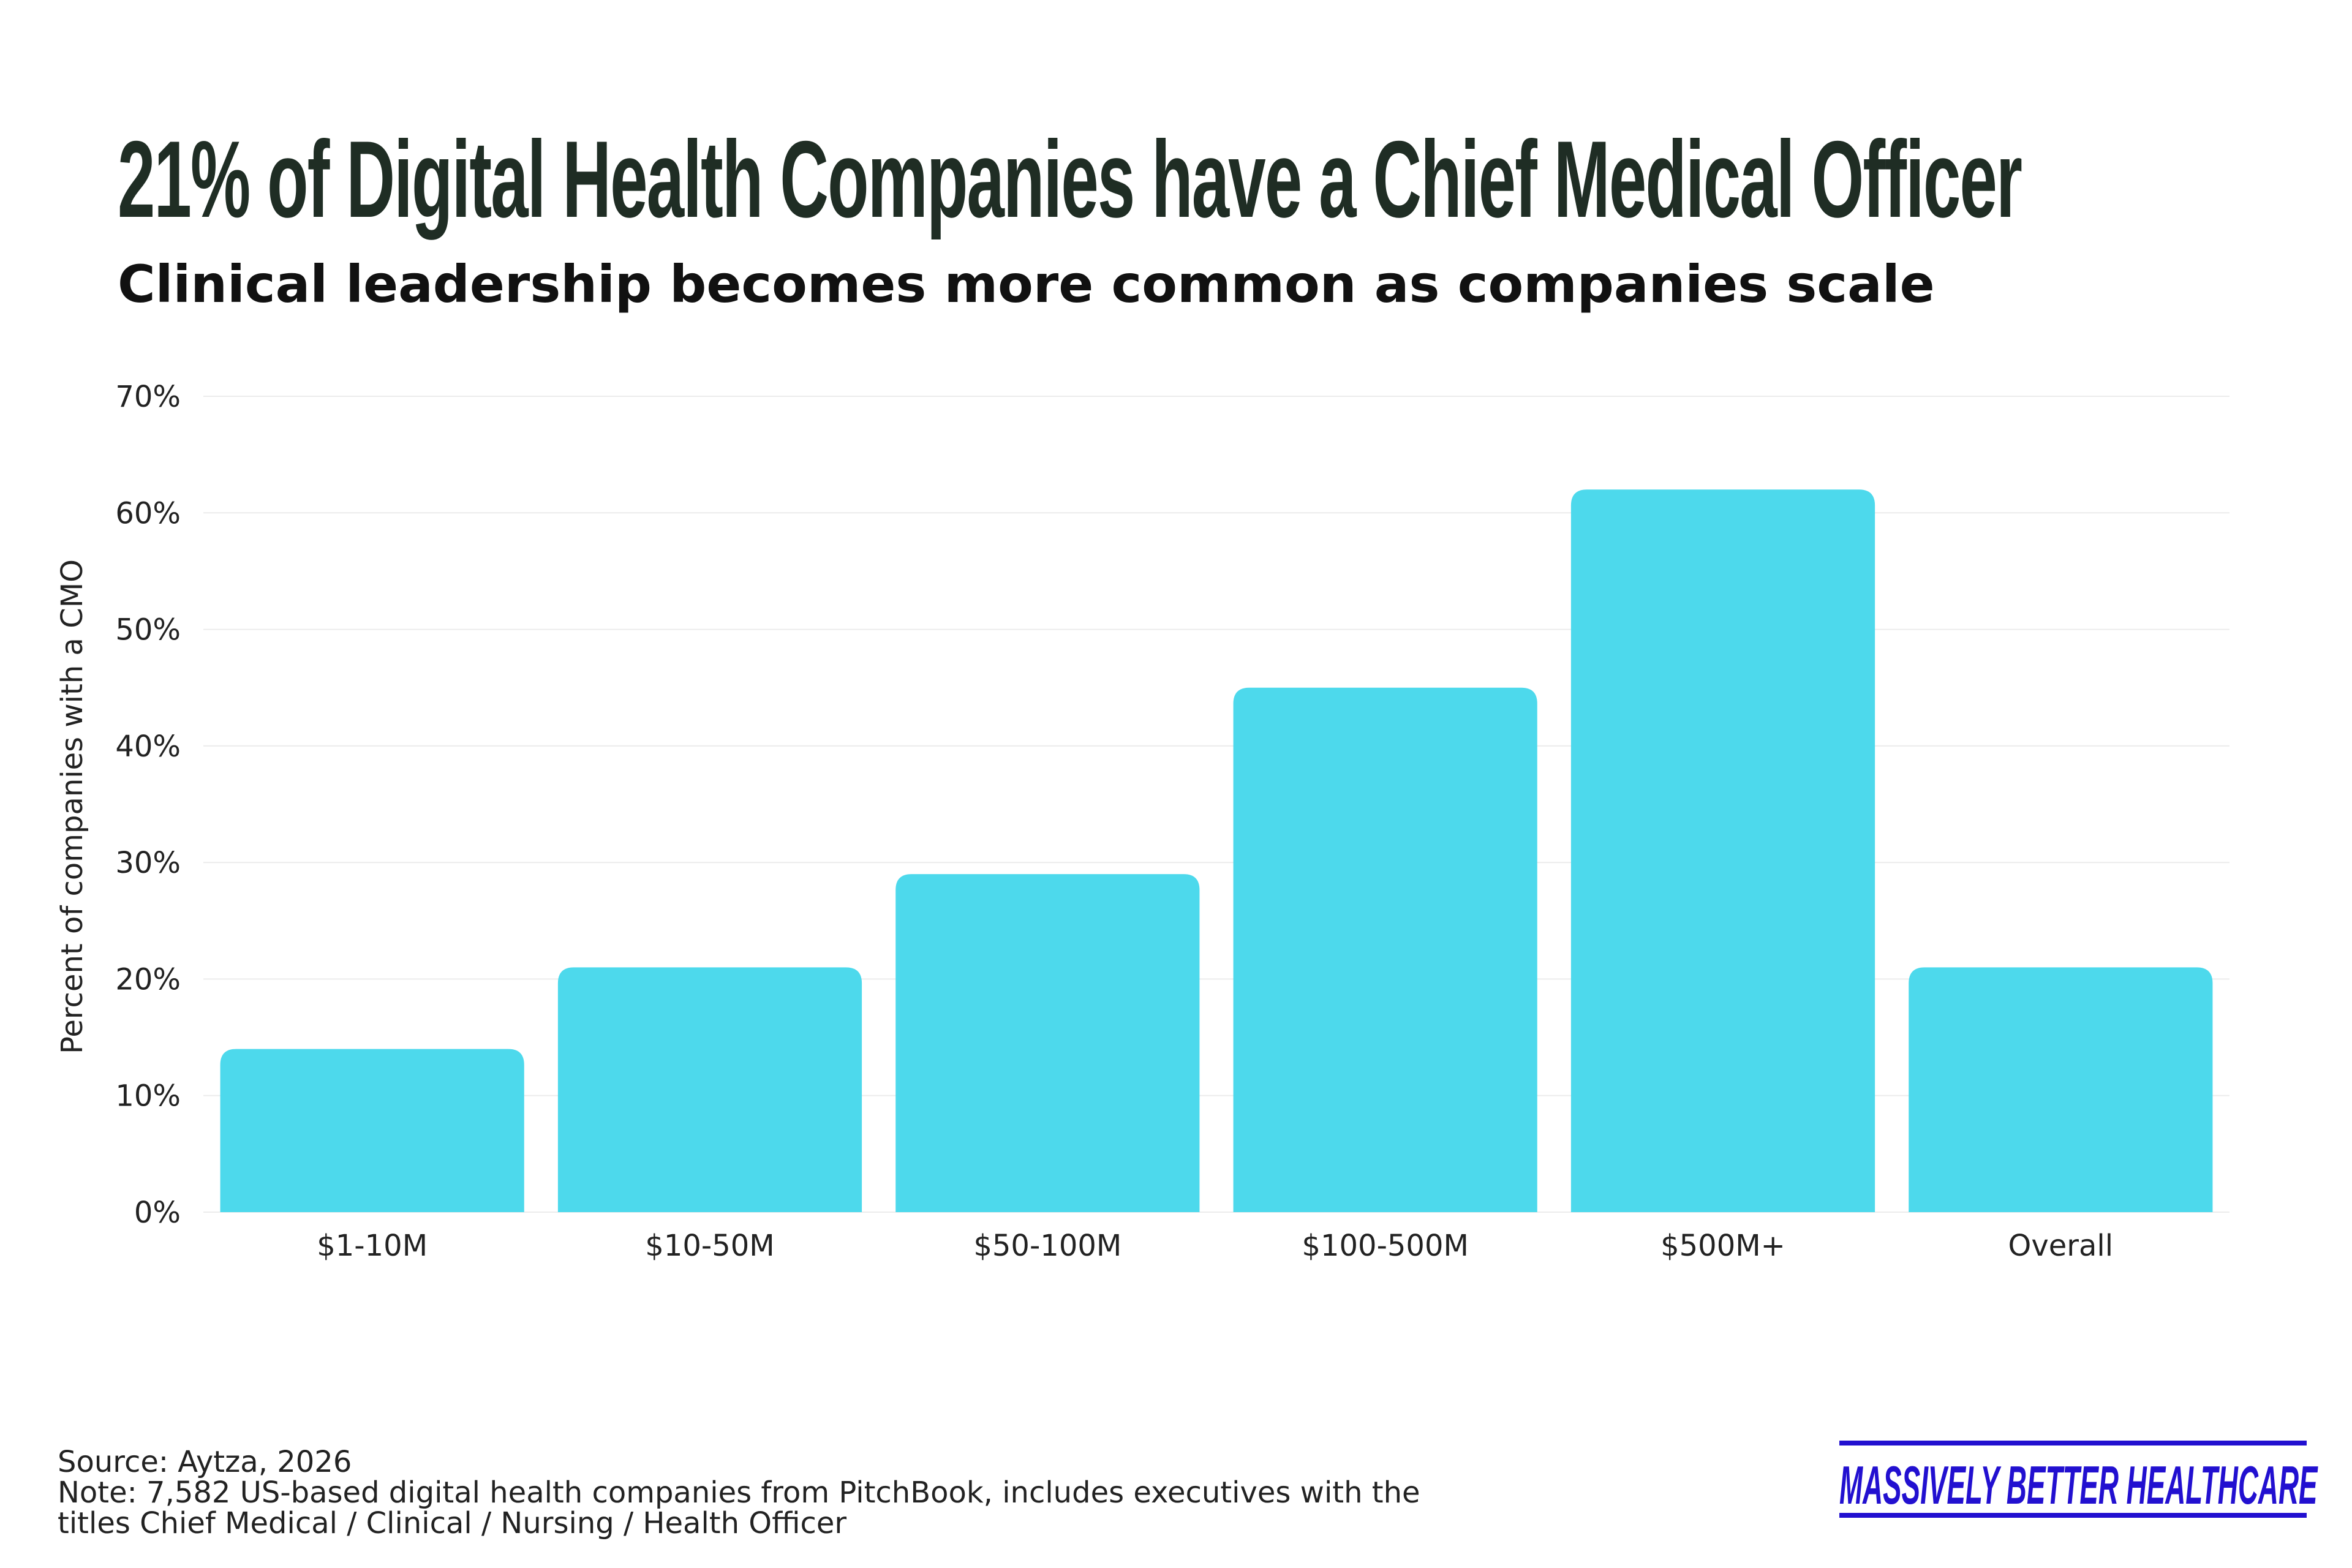 The height and width of the screenshot is (1568, 2352). What do you see at coordinates (148, 979) in the screenshot?
I see `y-tick-label: 20%` at bounding box center [148, 979].